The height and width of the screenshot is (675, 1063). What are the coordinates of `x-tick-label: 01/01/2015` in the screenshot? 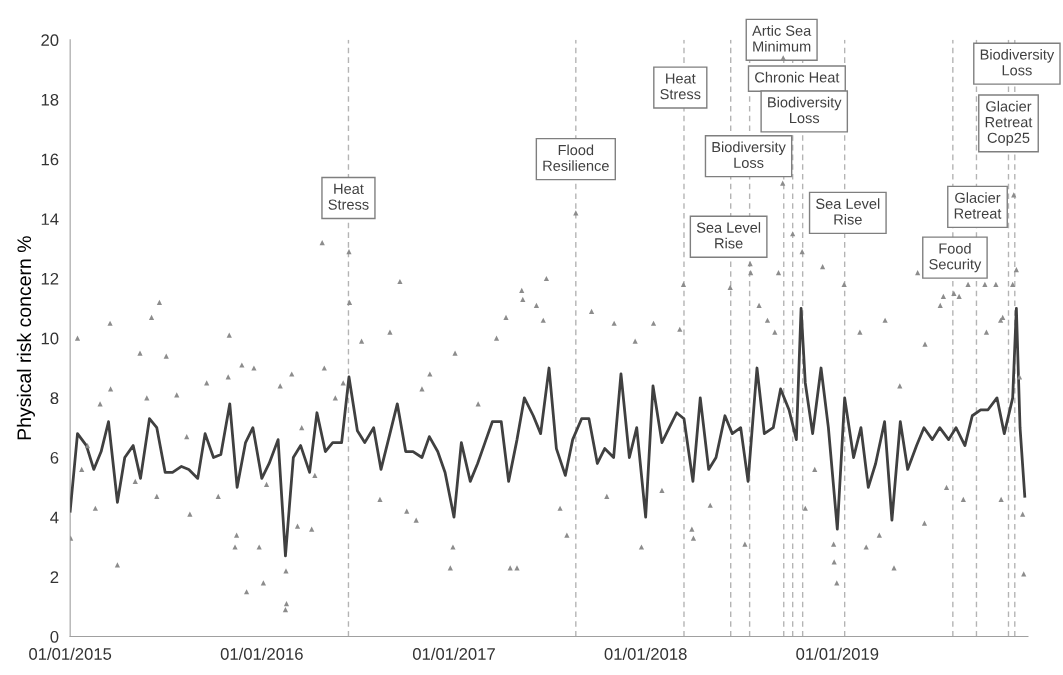 It's located at (70, 653).